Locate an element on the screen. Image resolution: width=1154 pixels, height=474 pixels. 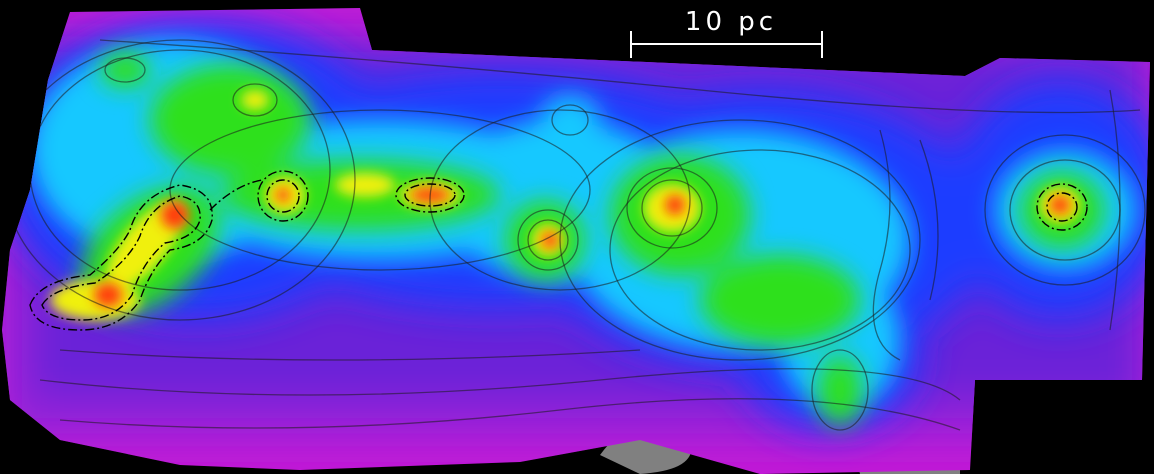
scale-bar-label: 10 pc is located at coordinates (731, 22).